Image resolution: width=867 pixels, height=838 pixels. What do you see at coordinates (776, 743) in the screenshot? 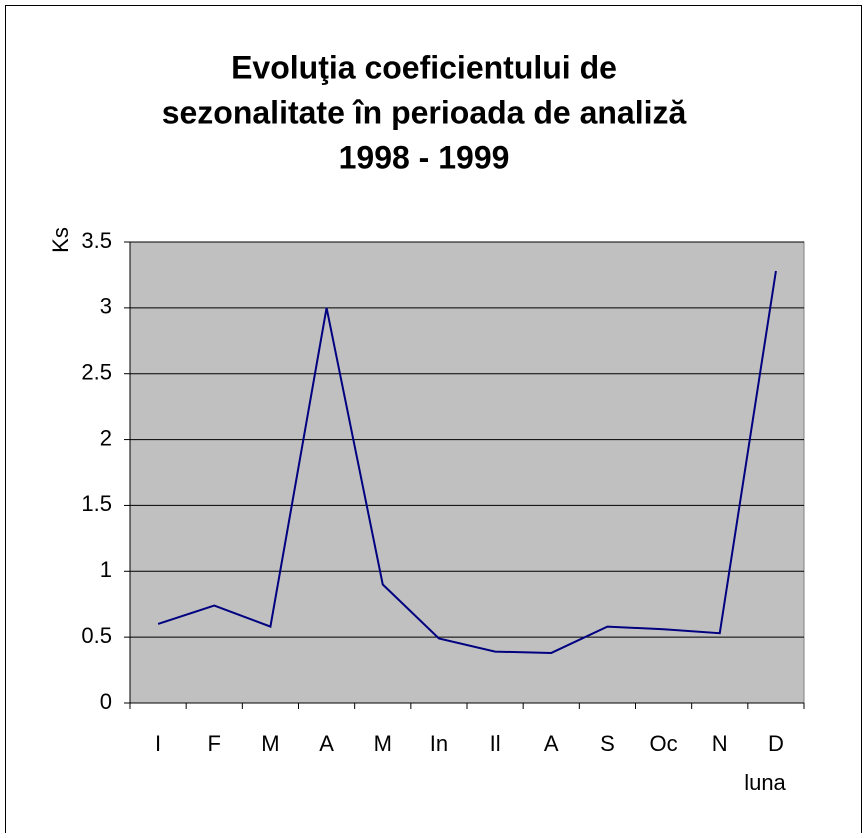
I see `x-tick-label: D` at bounding box center [776, 743].